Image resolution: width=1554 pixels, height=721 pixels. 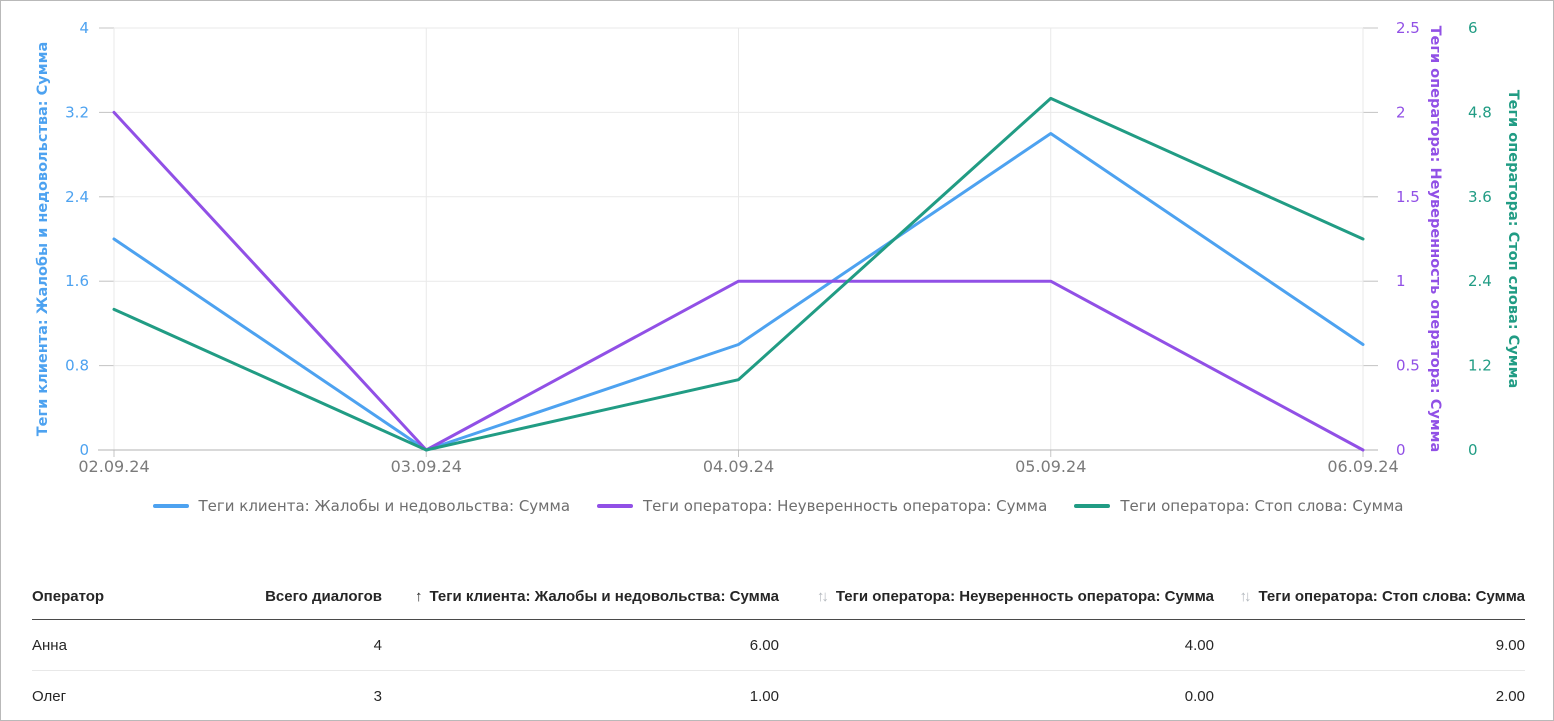 What do you see at coordinates (1392, 596) in the screenshot?
I see `column-header-label: Теги оператора: Стоп слова: Сумма` at bounding box center [1392, 596].